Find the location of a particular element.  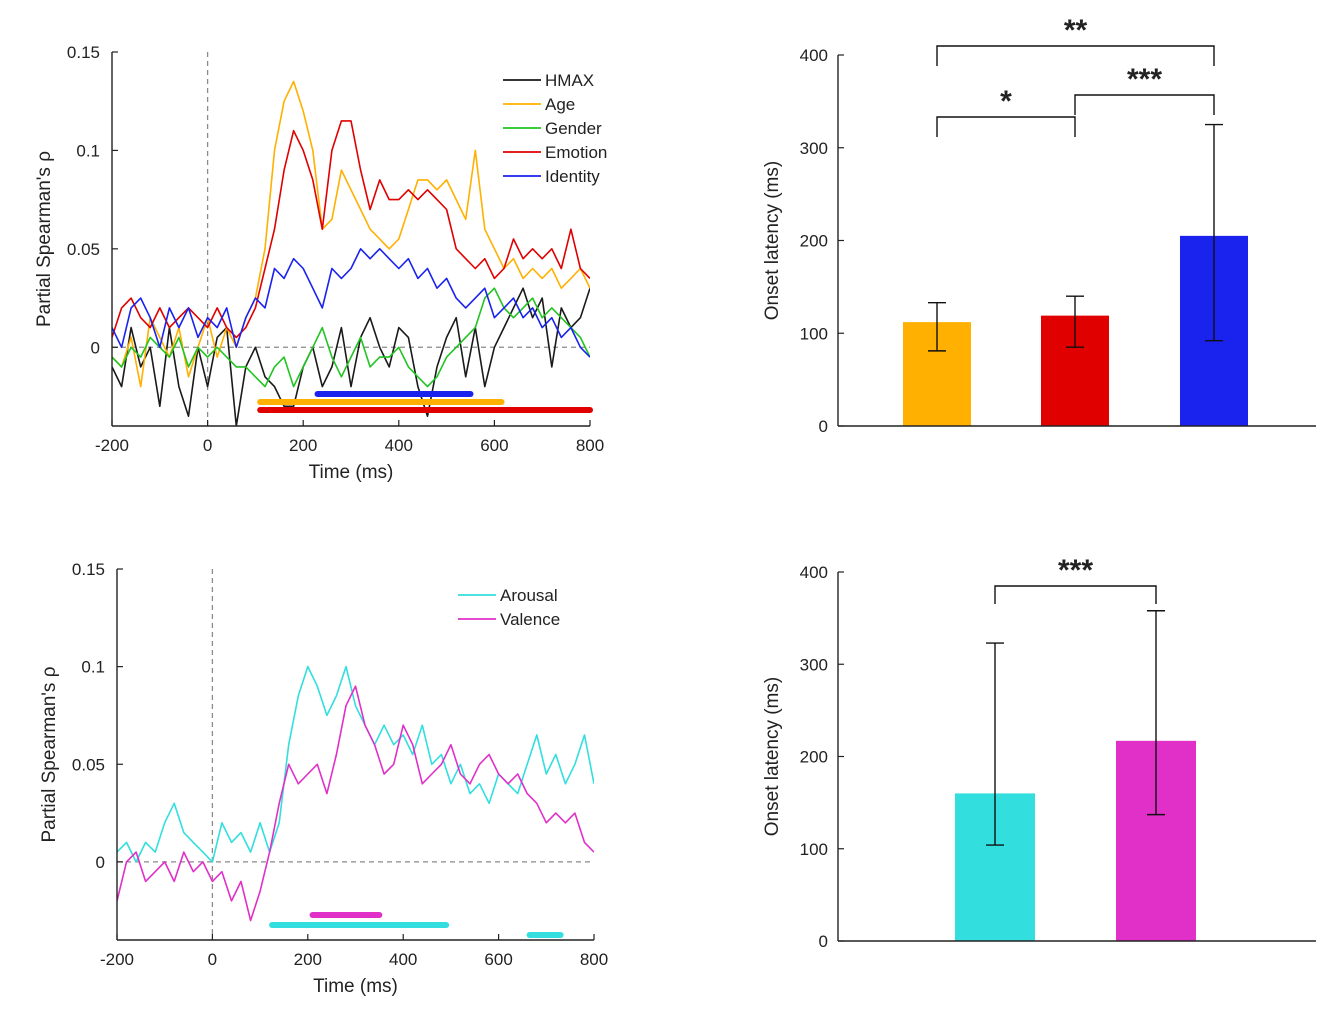

series-line-emotion is located at coordinates (351, 229).